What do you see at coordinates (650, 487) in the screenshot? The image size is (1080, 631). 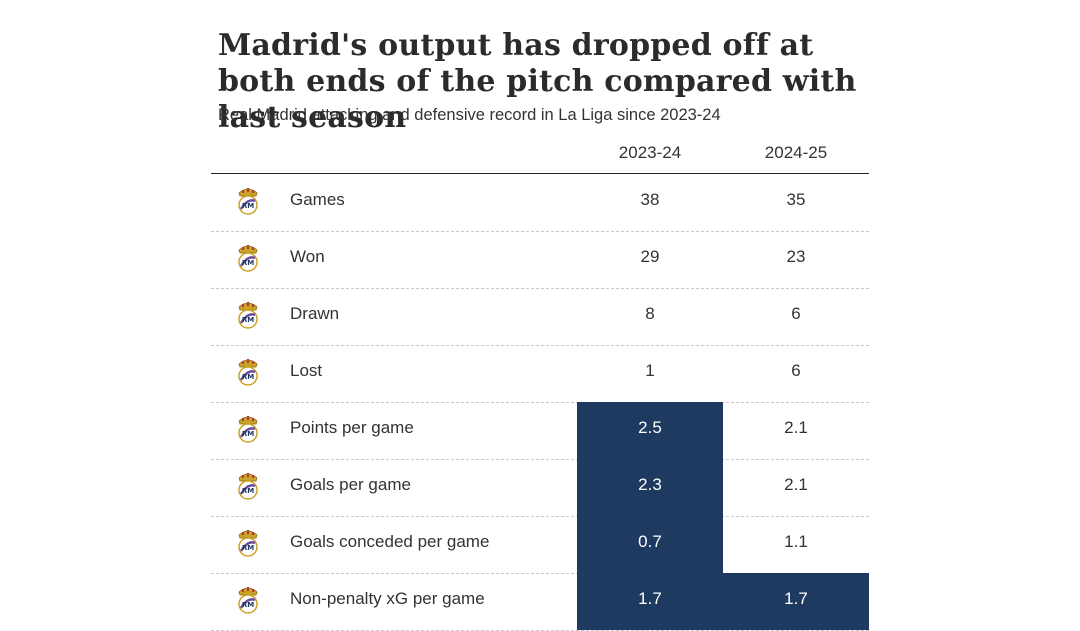 I see `cell-2023-24: 2.3` at bounding box center [650, 487].